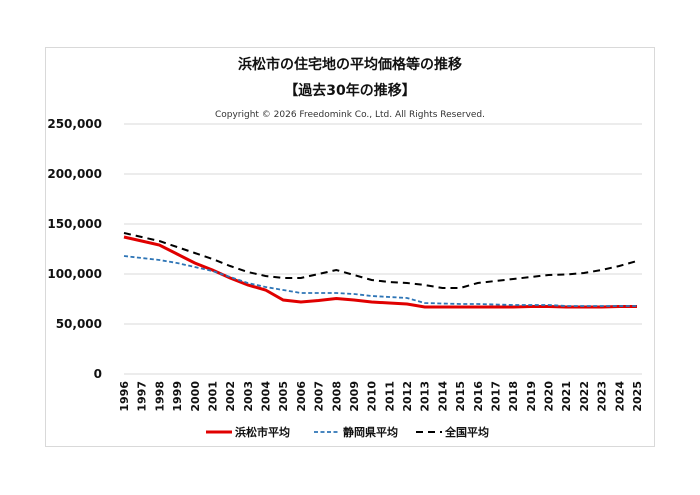 The height and width of the screenshot is (495, 700). I want to click on legend-label: 浜松市平均, so click(262, 432).